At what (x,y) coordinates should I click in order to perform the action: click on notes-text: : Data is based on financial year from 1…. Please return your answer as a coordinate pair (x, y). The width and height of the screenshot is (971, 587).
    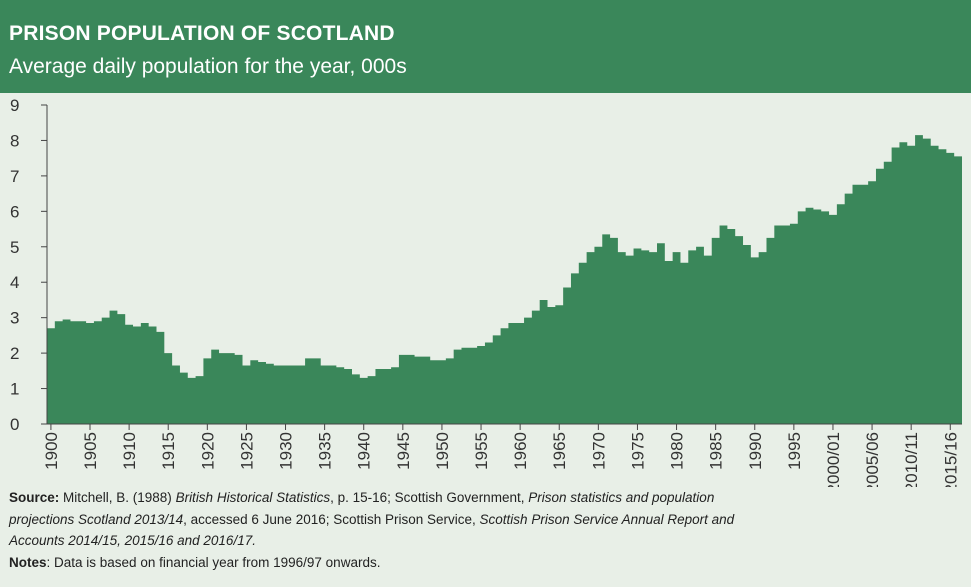
    Looking at the image, I should click on (213, 562).